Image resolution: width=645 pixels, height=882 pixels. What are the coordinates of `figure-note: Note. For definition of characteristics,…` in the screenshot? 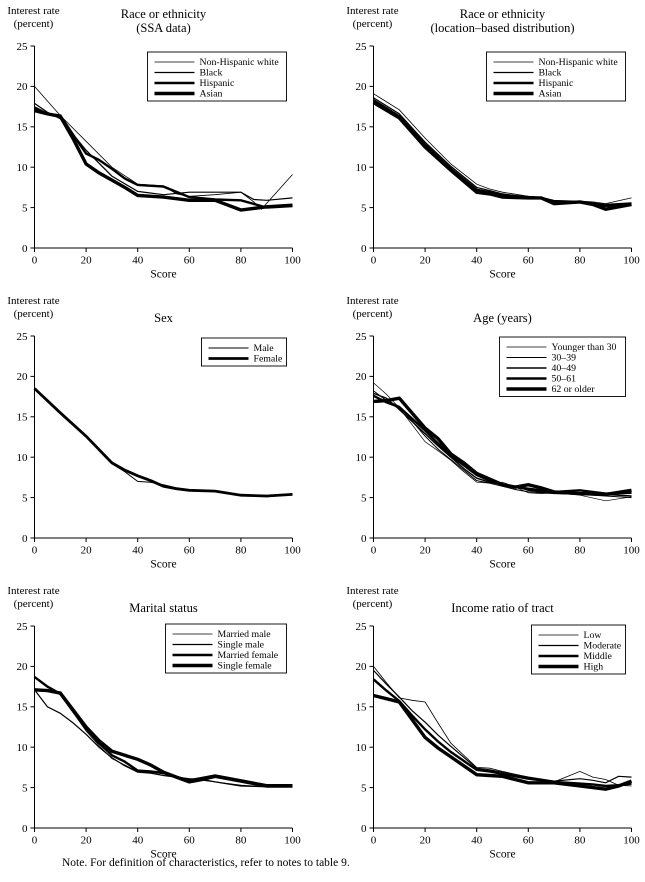 It's located at (206, 863).